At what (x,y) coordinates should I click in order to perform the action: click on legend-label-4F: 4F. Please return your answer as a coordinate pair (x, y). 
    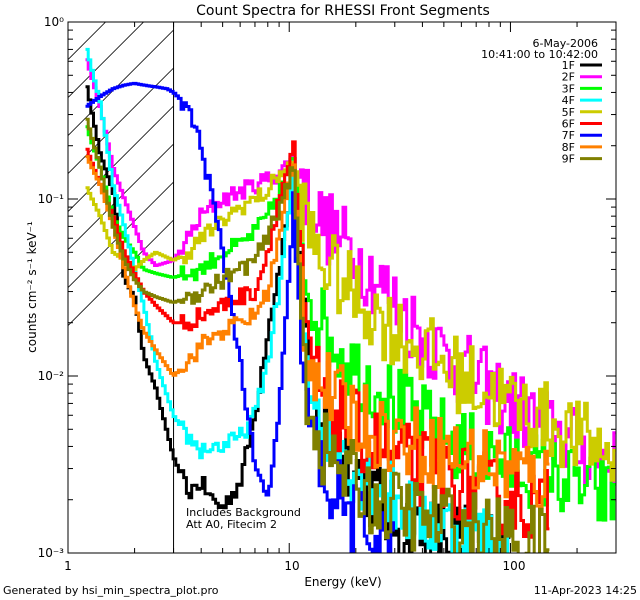
    Looking at the image, I should click on (568, 100).